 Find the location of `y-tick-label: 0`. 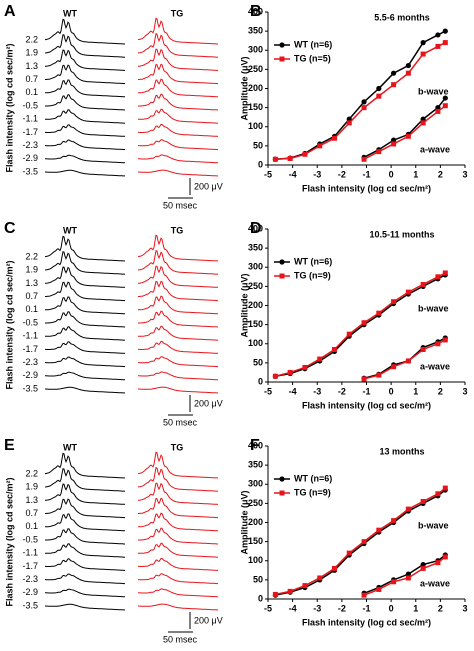

y-tick-label: 0 is located at coordinates (260, 164).